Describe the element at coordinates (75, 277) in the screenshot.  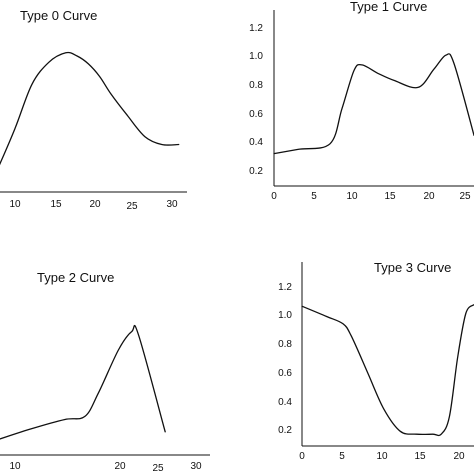
I see `panel-title-type-2: Type 2 Curve` at that location.